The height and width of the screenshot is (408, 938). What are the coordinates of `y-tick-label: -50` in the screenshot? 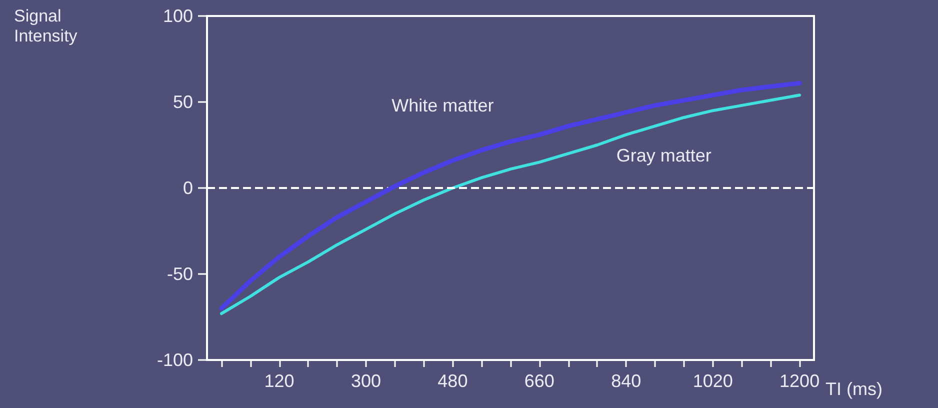 It's located at (179, 274).